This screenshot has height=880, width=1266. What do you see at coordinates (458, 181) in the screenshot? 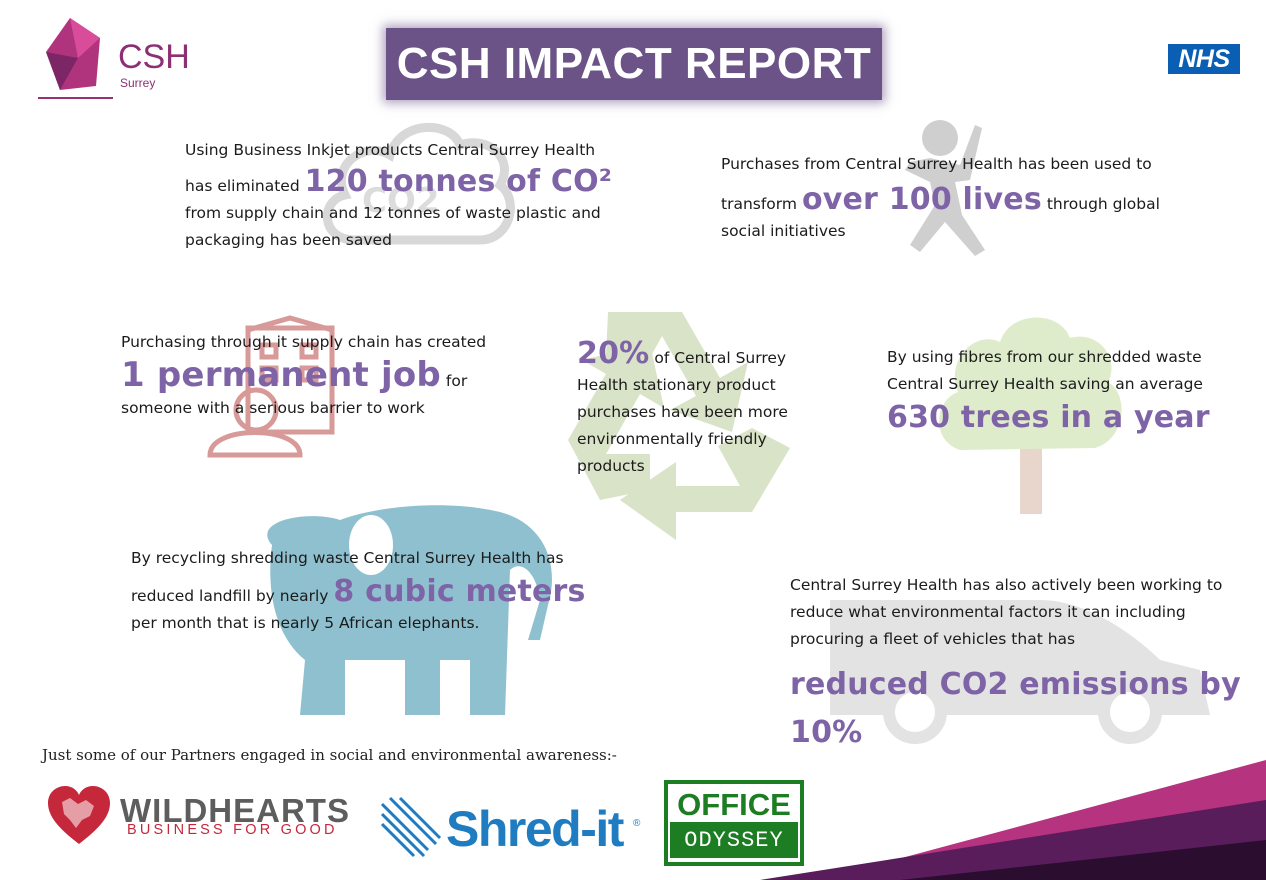
I see `fact-co2-highlight: 120 tonnes of CO²` at bounding box center [458, 181].